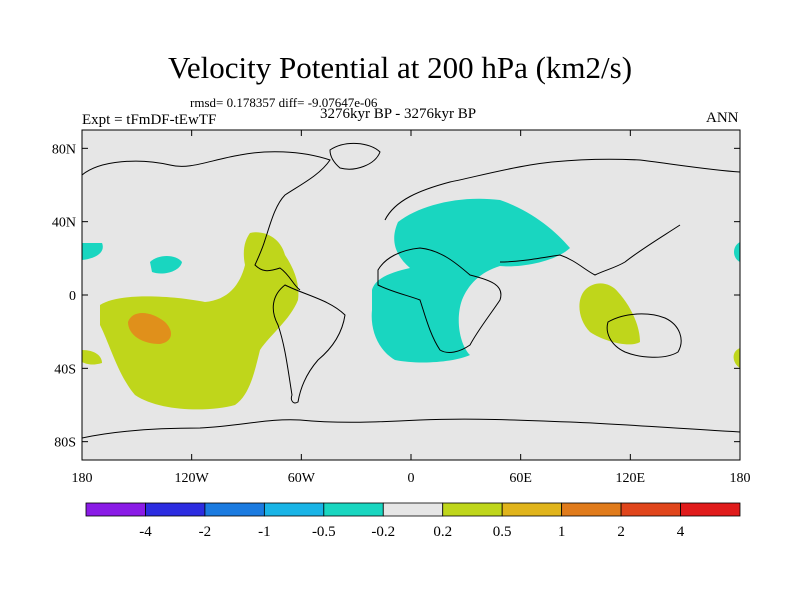 This screenshot has height=600, width=800. What do you see at coordinates (562, 189) in the screenshot?
I see `coast-africa-europe` at bounding box center [562, 189].